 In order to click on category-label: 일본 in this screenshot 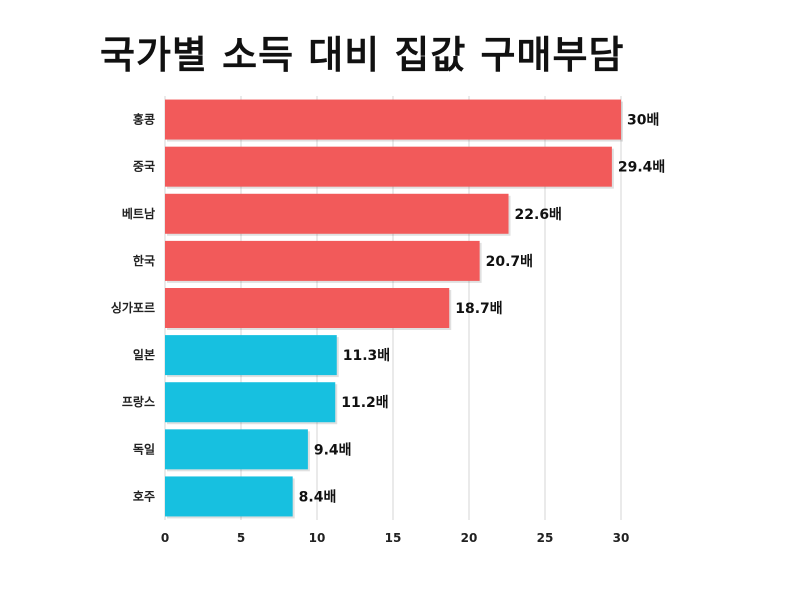, I will do `click(144, 355)`.